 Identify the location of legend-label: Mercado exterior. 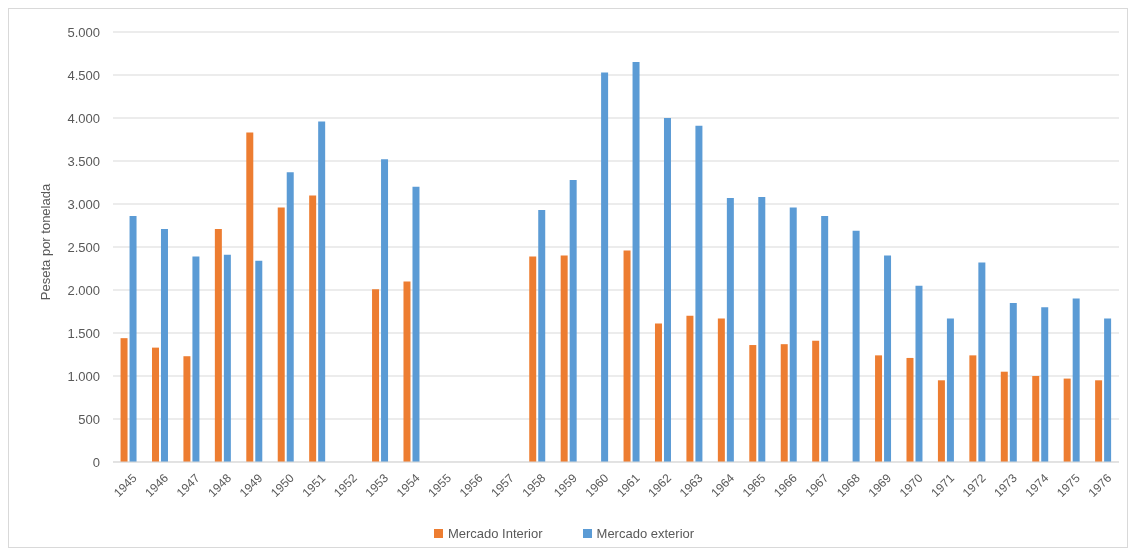
(645, 533).